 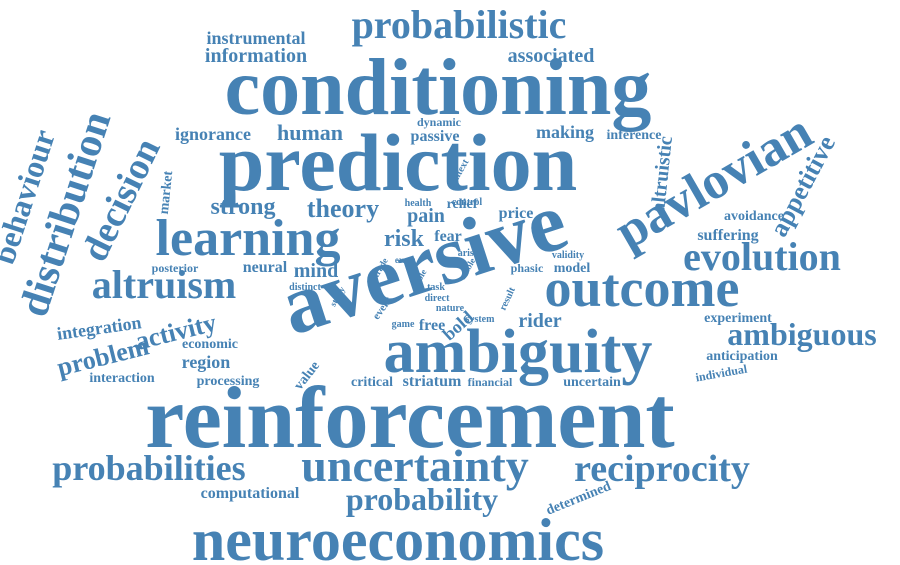 I want to click on word-neuroeconomics: neuroeconomics, so click(x=398, y=536).